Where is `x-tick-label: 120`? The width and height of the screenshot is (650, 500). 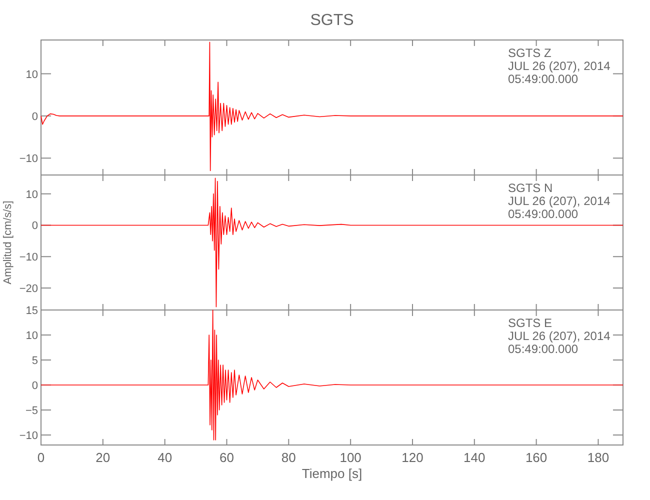 x-tick-label: 120 is located at coordinates (413, 457).